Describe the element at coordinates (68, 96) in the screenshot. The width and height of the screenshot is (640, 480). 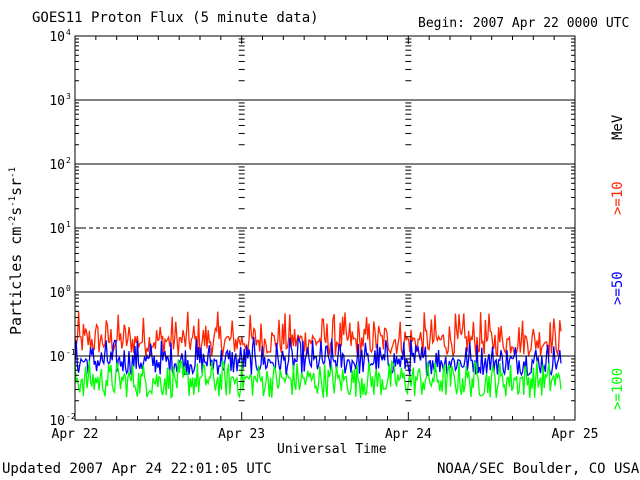
I see `y-tick-exponent: 3` at that location.